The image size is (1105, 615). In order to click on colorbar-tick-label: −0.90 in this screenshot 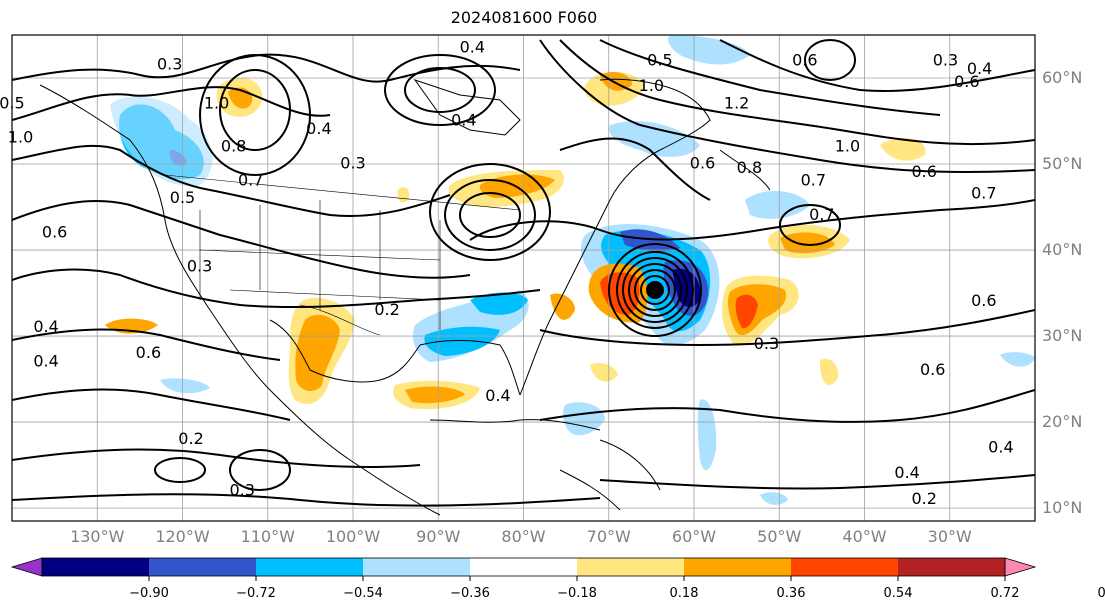, I will do `click(149, 593)`.